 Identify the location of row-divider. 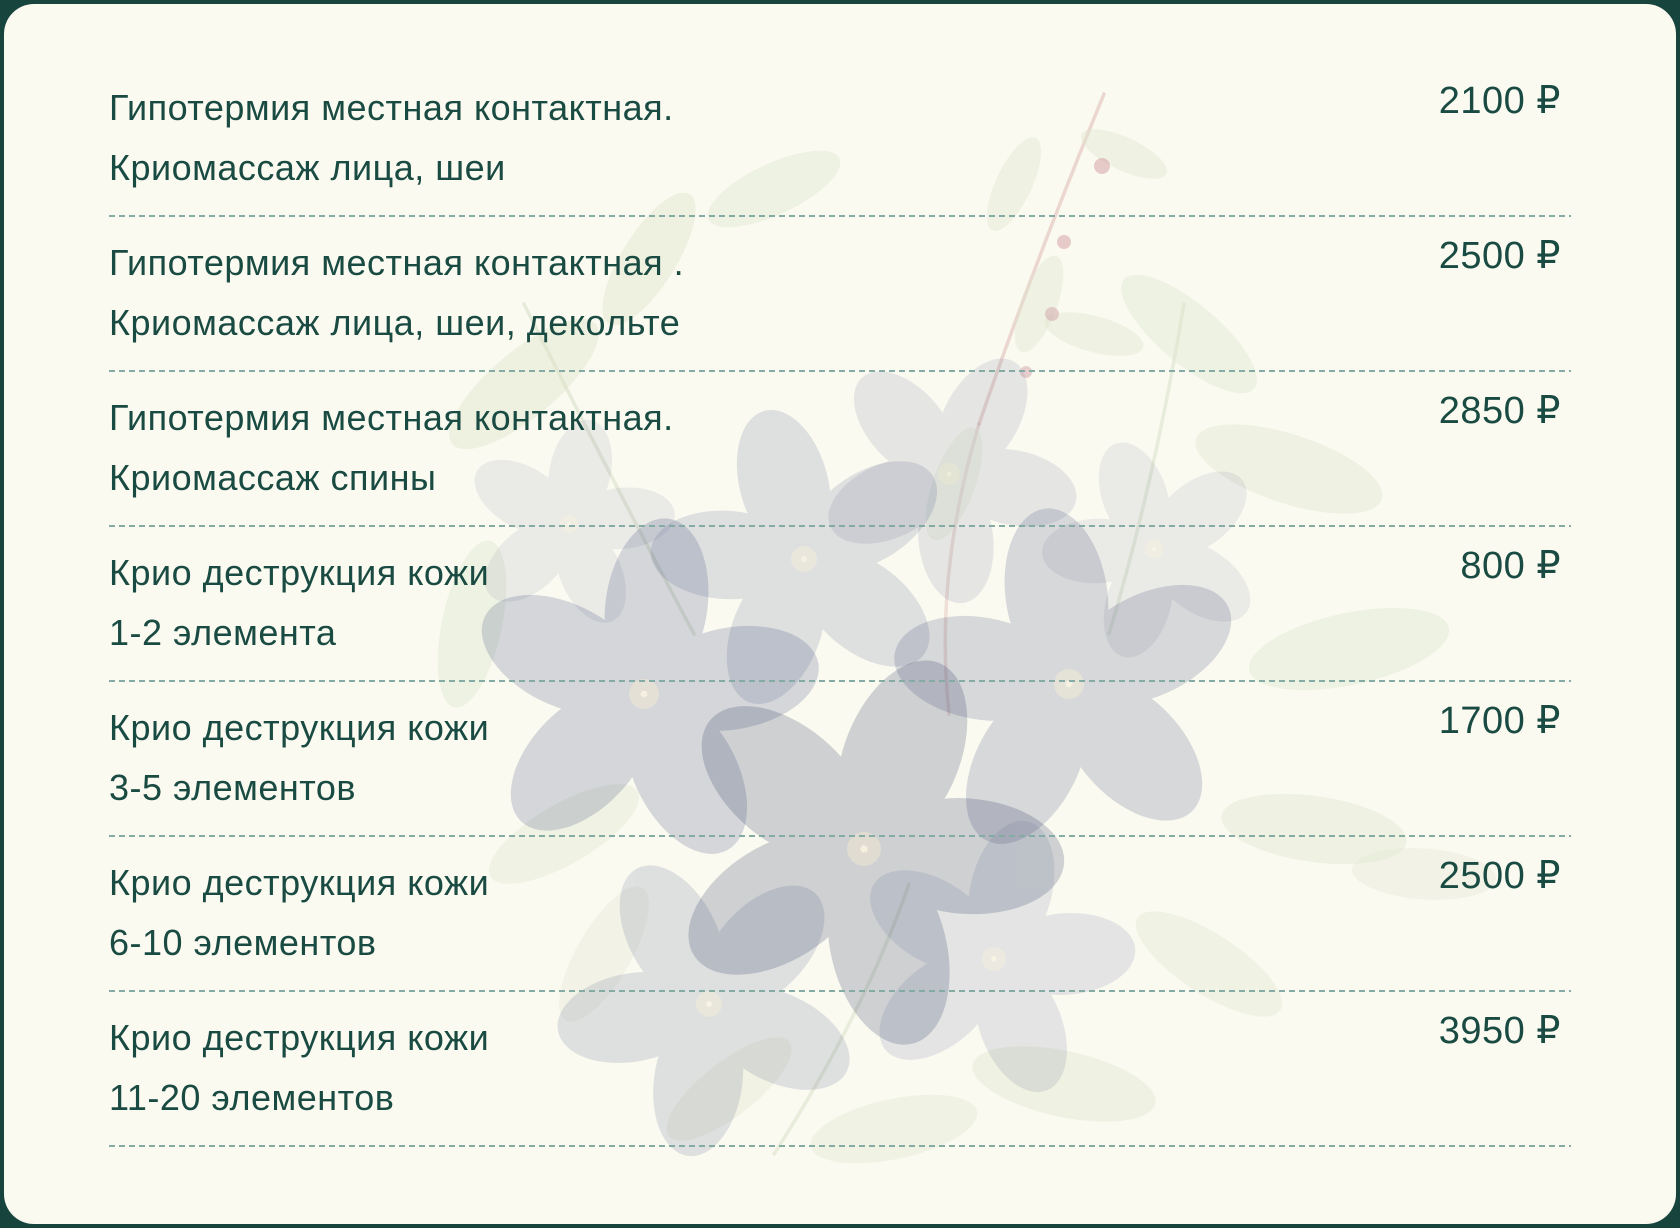
(840, 1146).